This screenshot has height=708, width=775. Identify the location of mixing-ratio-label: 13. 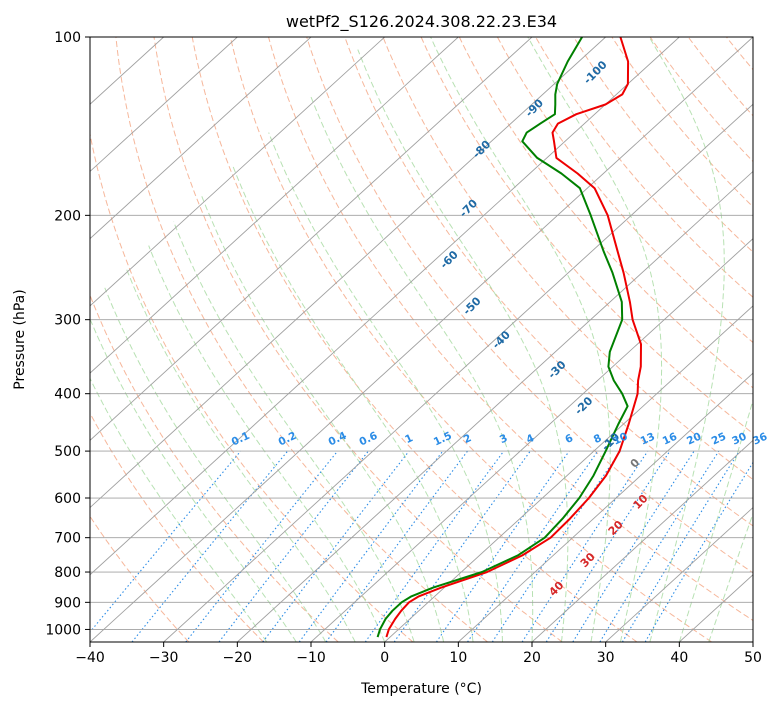
(648, 439).